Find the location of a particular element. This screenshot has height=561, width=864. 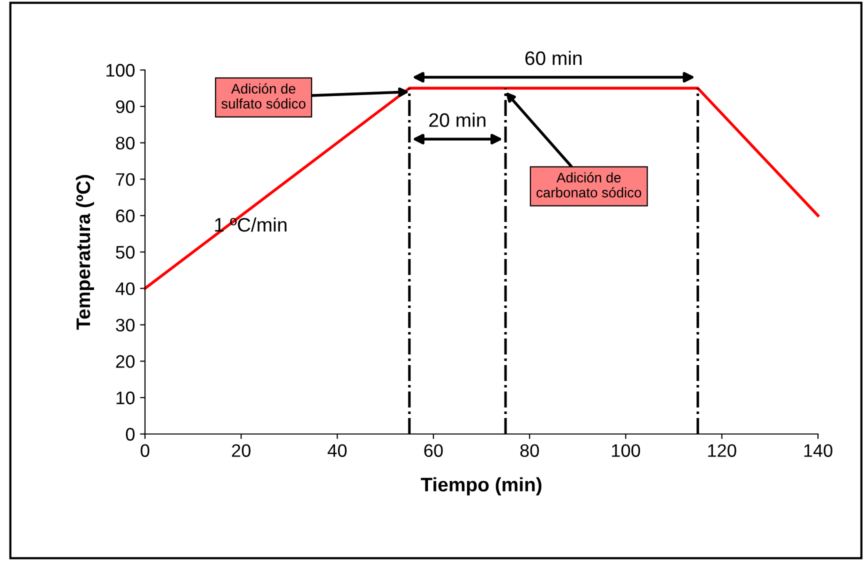

x-tick-label: 100 is located at coordinates (626, 450).